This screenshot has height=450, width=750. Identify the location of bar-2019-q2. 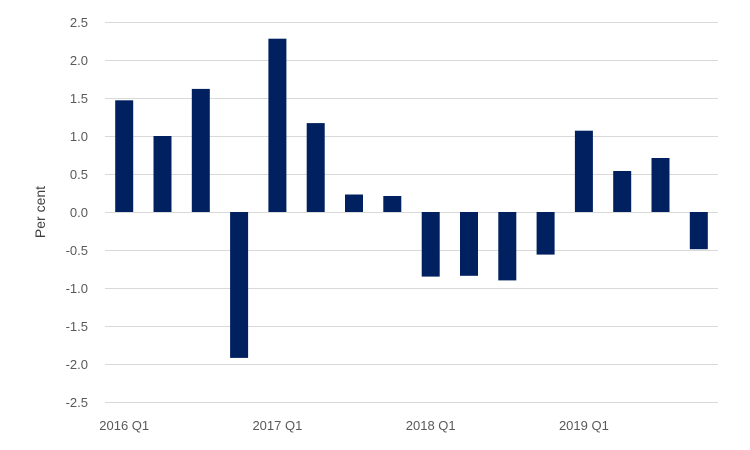
(622, 191).